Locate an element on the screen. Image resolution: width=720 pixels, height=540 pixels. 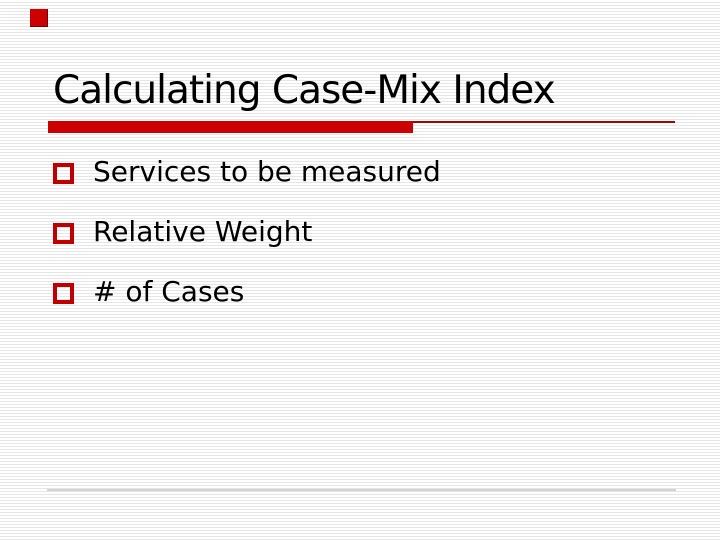
bullet-label: Relative Weight is located at coordinates (203, 231).